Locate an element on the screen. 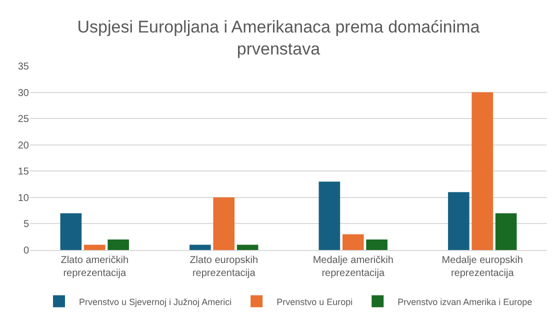  y-tick-label: 0 is located at coordinates (26, 251).